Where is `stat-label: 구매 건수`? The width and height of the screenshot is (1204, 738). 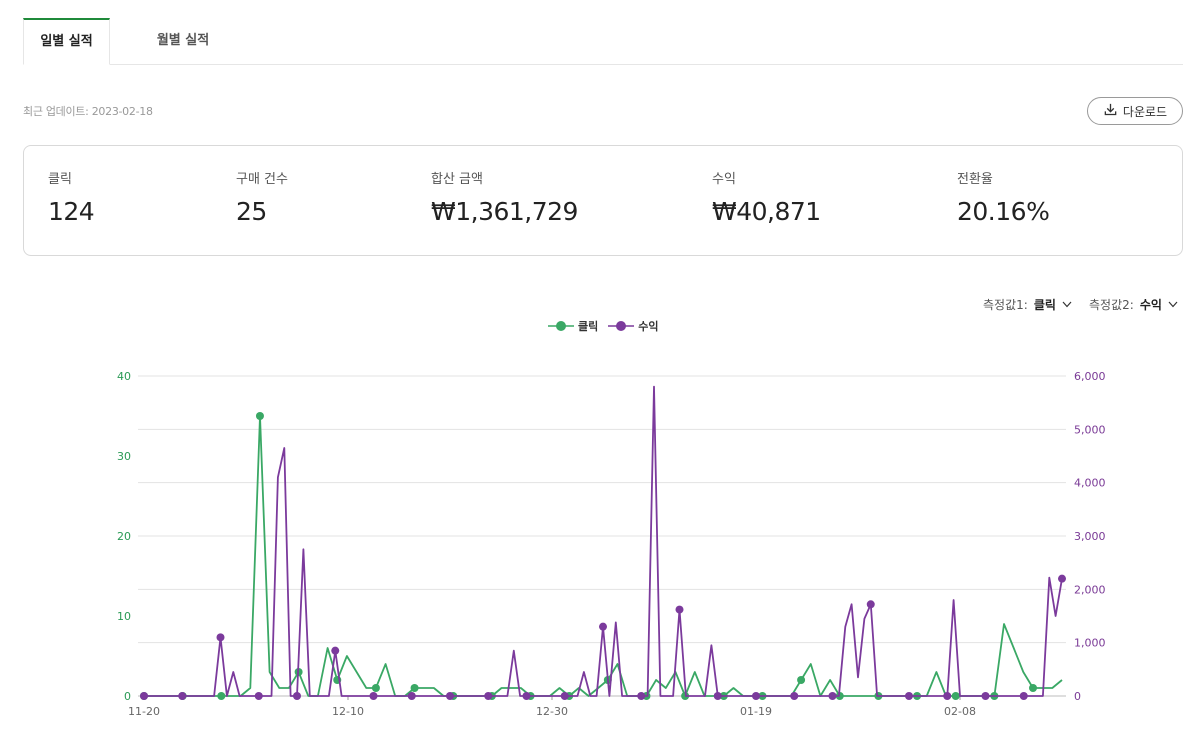 stat-label: 구매 건수 is located at coordinates (262, 179).